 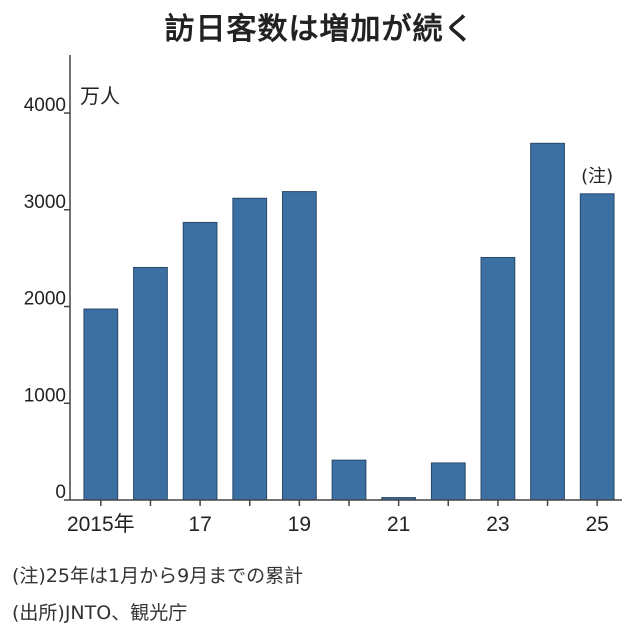 What do you see at coordinates (349, 480) in the screenshot?
I see `bar-2020` at bounding box center [349, 480].